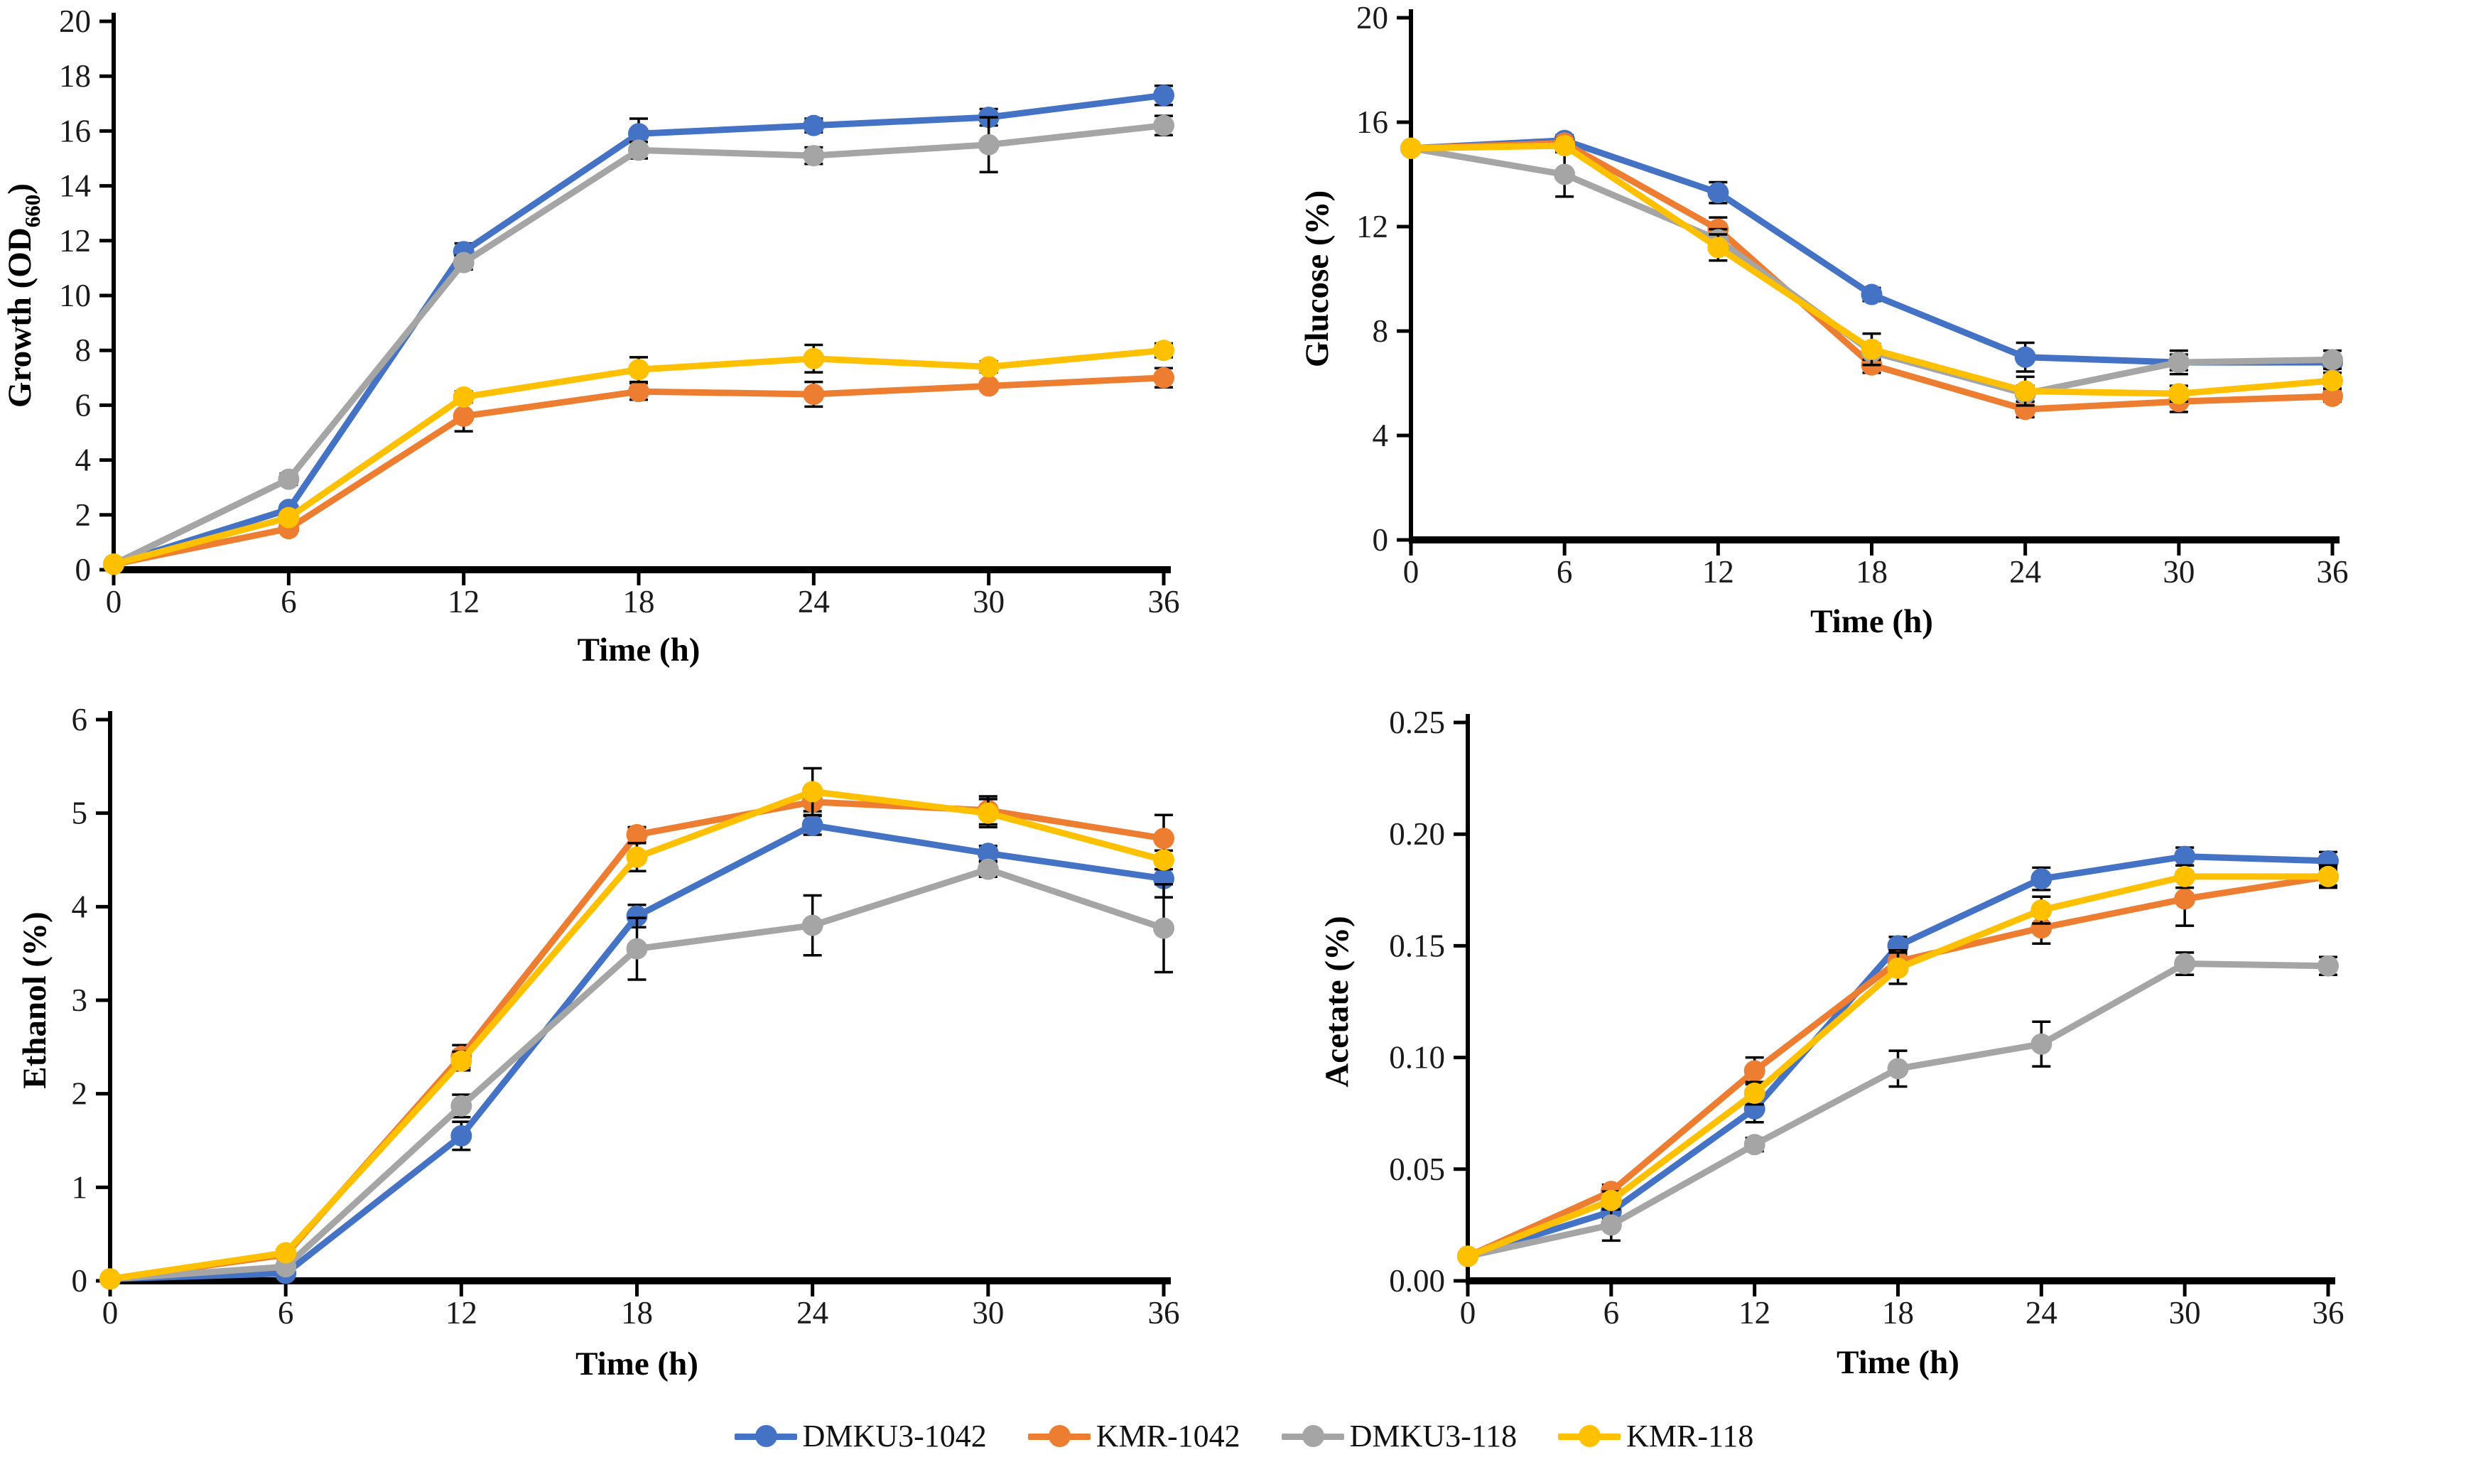 The height and width of the screenshot is (1484, 2488). Describe the element at coordinates (1244, 1436) in the screenshot. I see `legend: DMKU3-1042 KMR-1042 DMKU3-118 KMR-118` at that location.